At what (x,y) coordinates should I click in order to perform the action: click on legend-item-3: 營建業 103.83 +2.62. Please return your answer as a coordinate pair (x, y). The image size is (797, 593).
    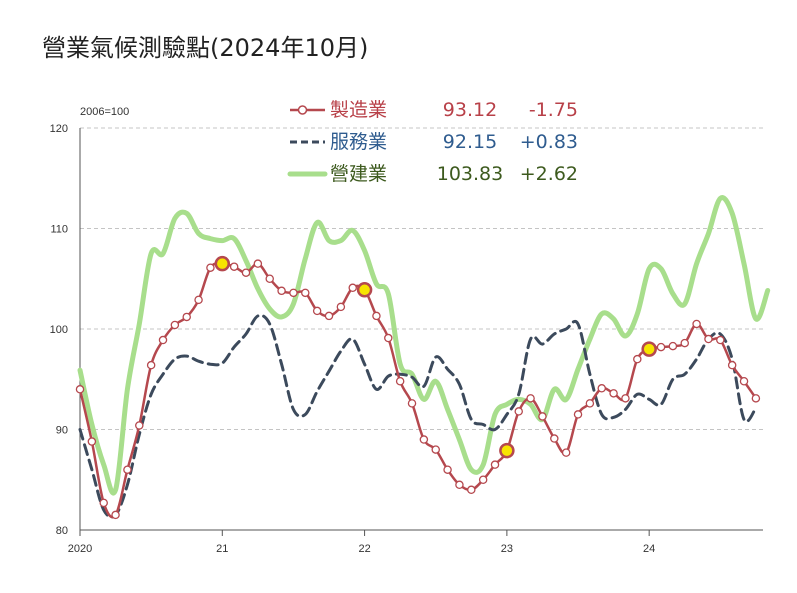
    Looking at the image, I should click on (432, 174).